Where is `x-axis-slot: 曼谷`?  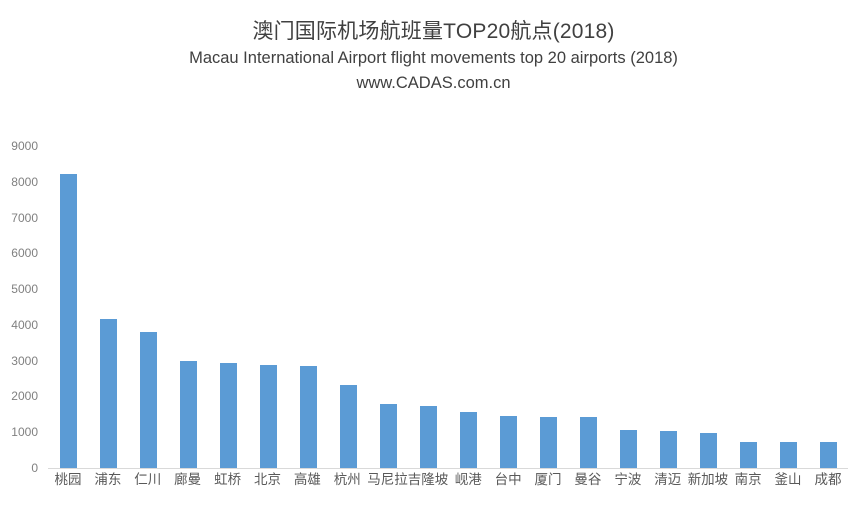
x-axis-slot: 曼谷 is located at coordinates (588, 484).